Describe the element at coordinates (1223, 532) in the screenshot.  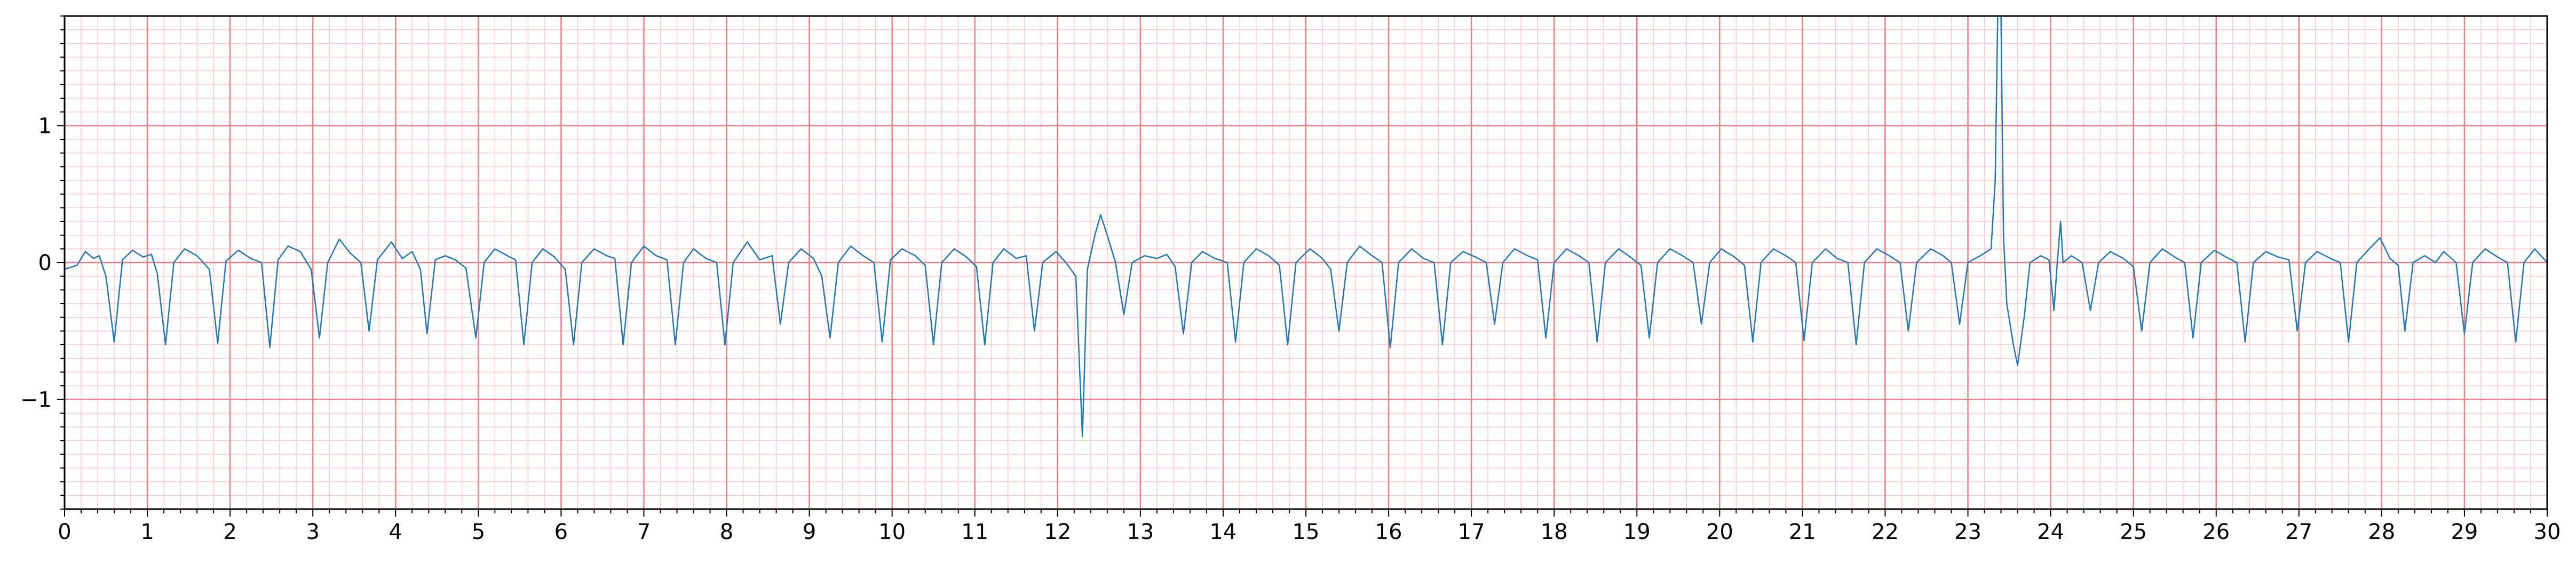
I see `x-tick-label: 14` at that location.